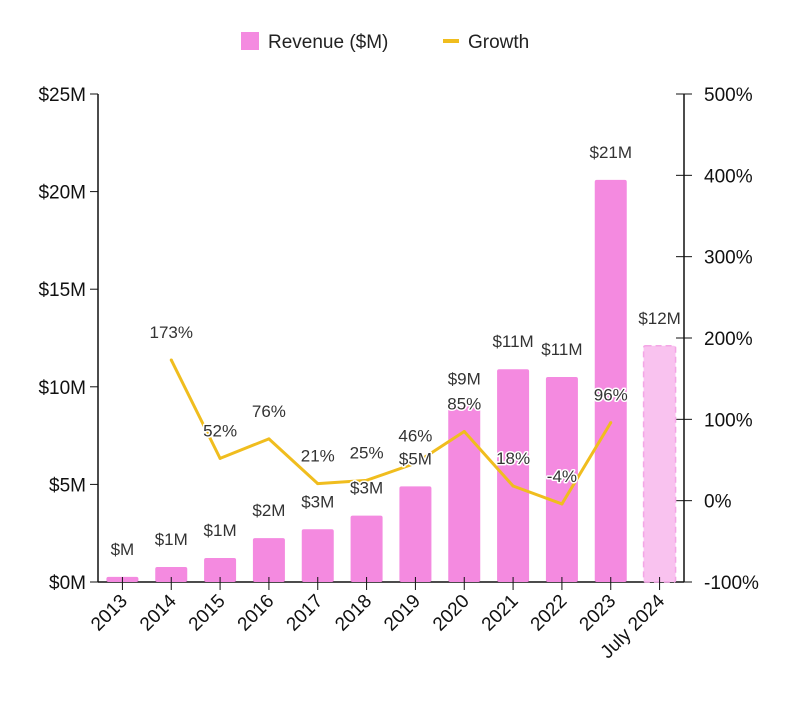 Image resolution: width=796 pixels, height=706 pixels. I want to click on left-tick-label: $20M, so click(62, 193).